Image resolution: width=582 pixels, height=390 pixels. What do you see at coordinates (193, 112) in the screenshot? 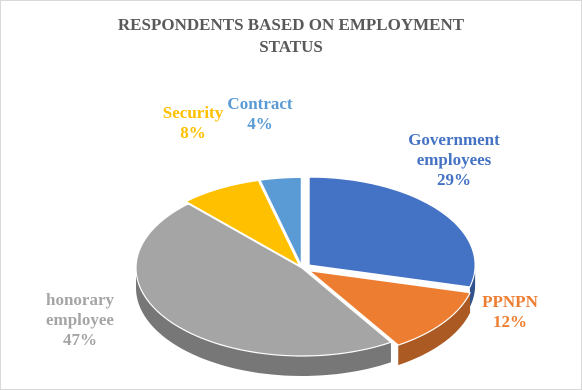
I see `pie-label-text-3-0: Security` at bounding box center [193, 112].